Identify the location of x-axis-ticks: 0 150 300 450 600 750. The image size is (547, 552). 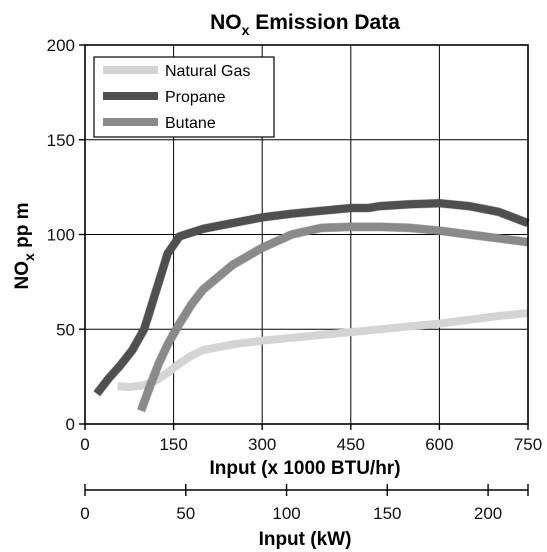
(311, 439).